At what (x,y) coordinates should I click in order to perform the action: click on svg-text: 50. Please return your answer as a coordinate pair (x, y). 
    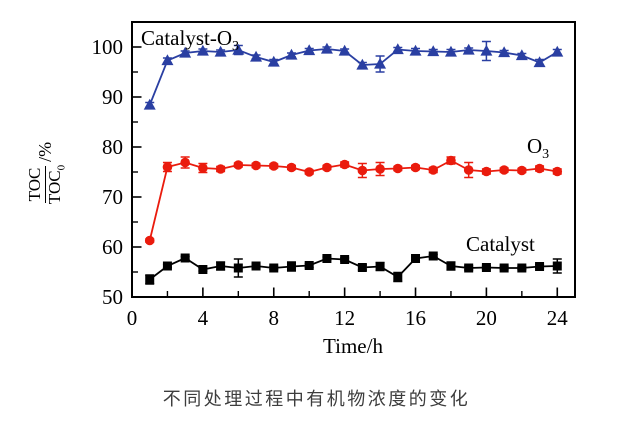
    Looking at the image, I should click on (112, 297).